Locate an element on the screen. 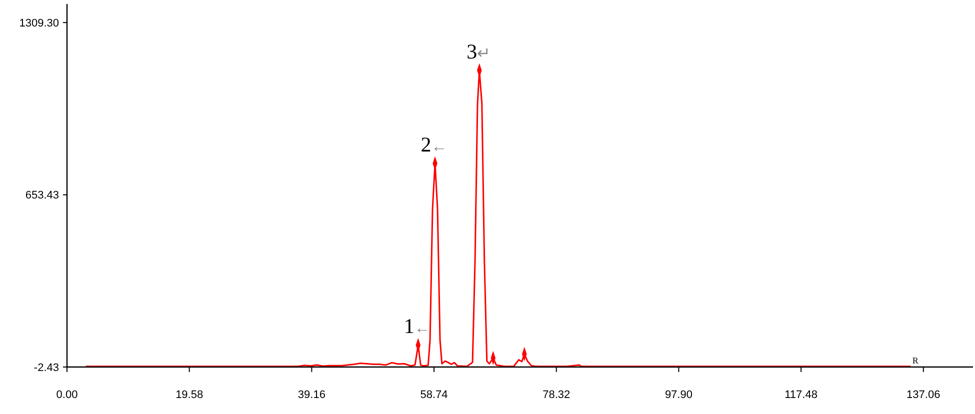 This screenshot has height=414, width=975. annotation: 1← is located at coordinates (417, 326).